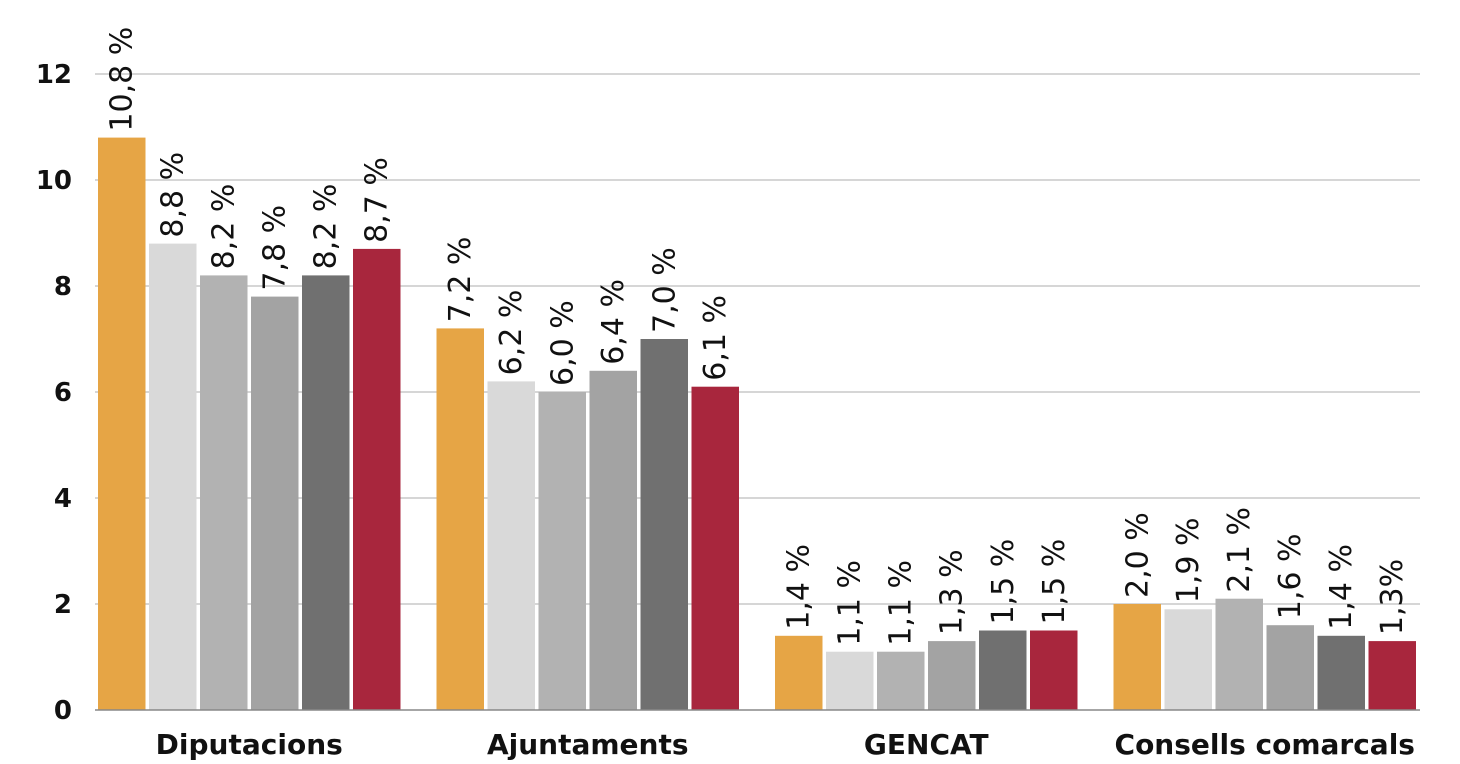 This screenshot has height=764, width=1460. What do you see at coordinates (613, 322) in the screenshot?
I see `data-label: 6,4 %` at bounding box center [613, 322].